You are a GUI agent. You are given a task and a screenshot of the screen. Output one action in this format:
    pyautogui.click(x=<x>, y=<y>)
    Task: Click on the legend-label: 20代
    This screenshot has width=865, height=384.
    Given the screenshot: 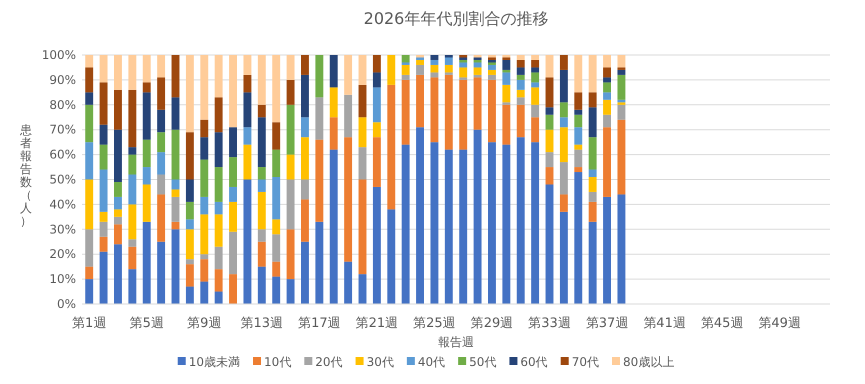 What is the action you would take?
    pyautogui.click(x=329, y=362)
    